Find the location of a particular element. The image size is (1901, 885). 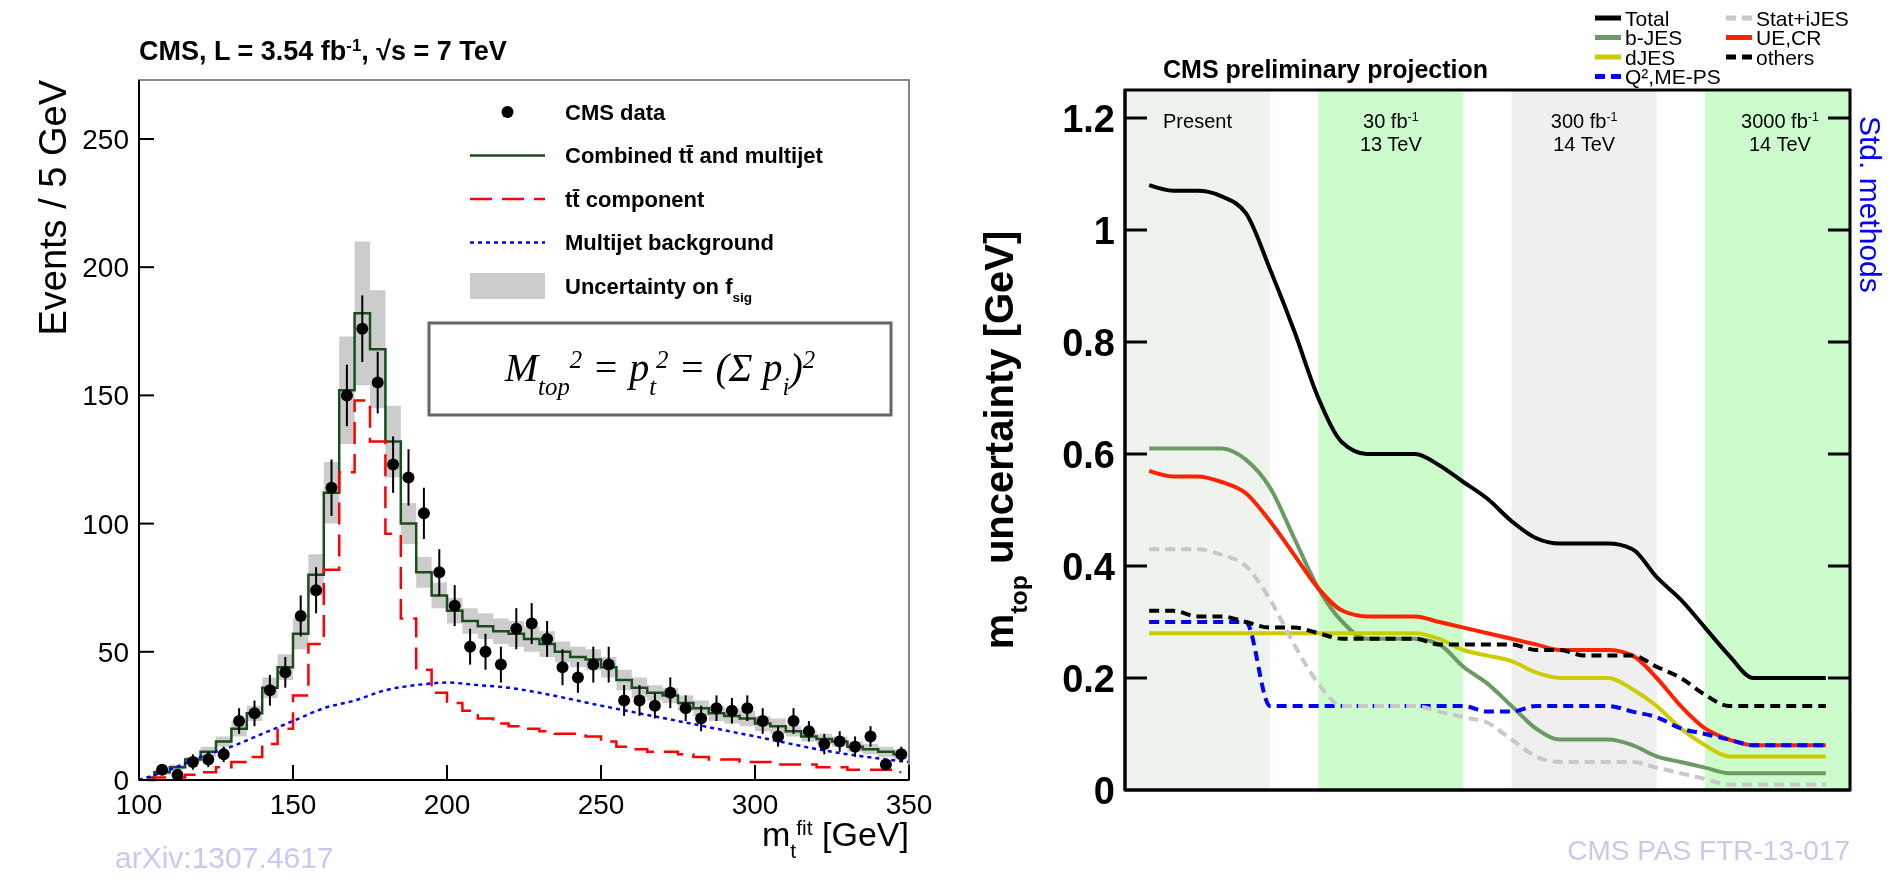

chart-title: CMS, L = 3.54 fb$^{-1}$, √s = 7 TeV is located at coordinates (323, 50).